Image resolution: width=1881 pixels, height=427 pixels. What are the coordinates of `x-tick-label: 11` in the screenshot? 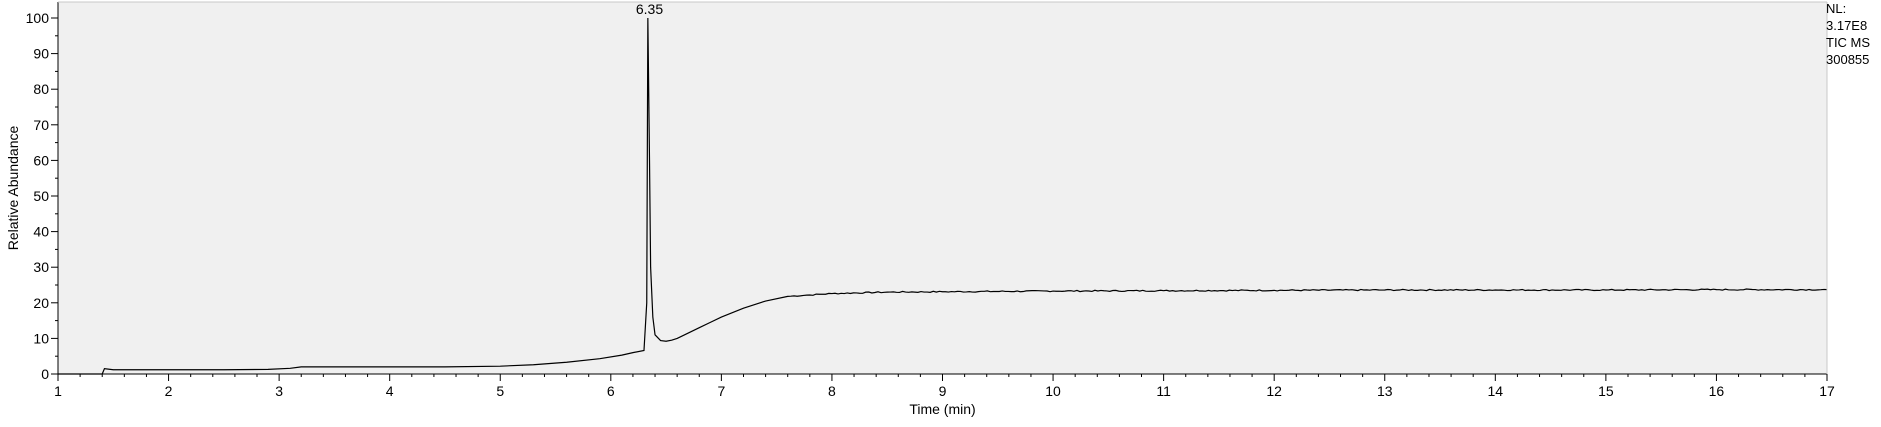 It's located at (1163, 391).